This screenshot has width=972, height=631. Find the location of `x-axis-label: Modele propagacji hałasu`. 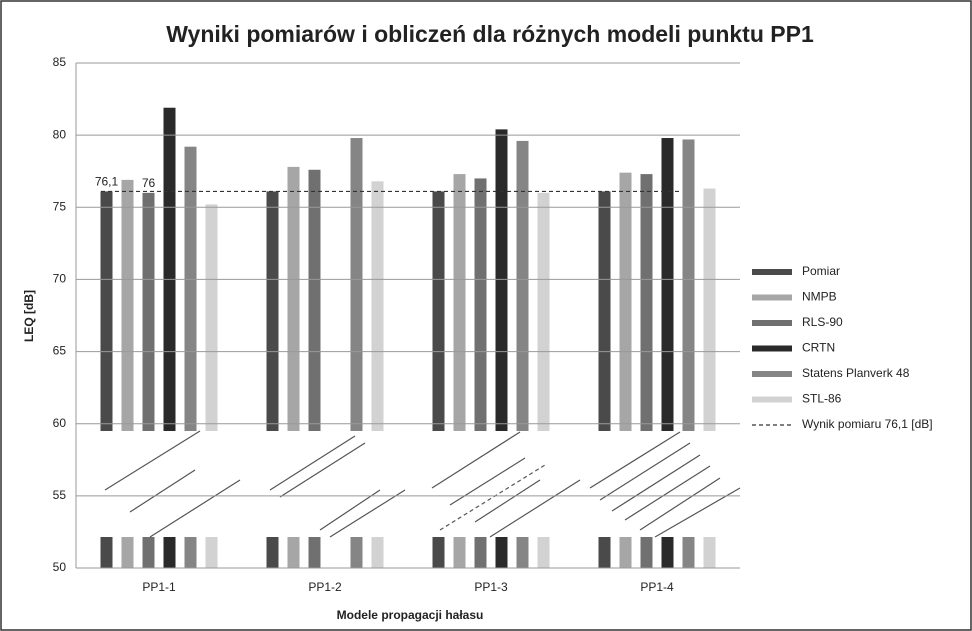

x-axis-label: Modele propagacji hałasu is located at coordinates (410, 615).